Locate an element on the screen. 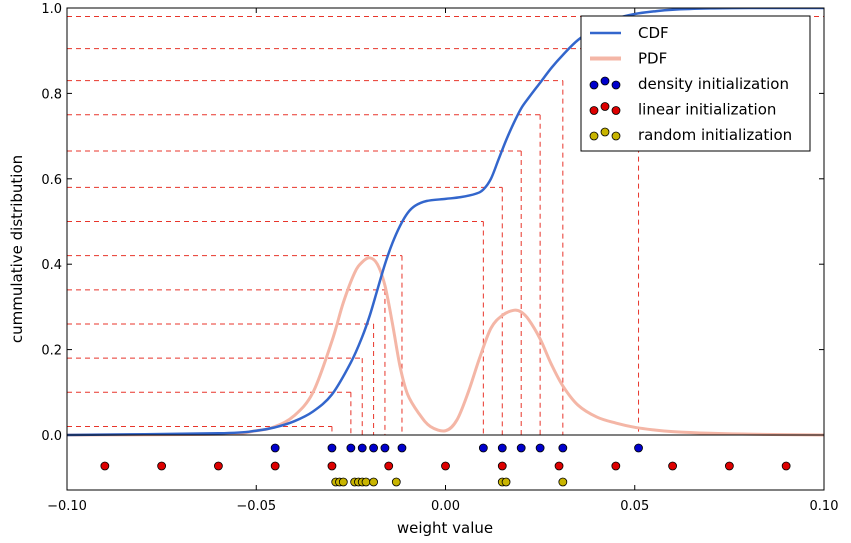 The height and width of the screenshot is (543, 851). legend-label-1: PDF is located at coordinates (652, 59).